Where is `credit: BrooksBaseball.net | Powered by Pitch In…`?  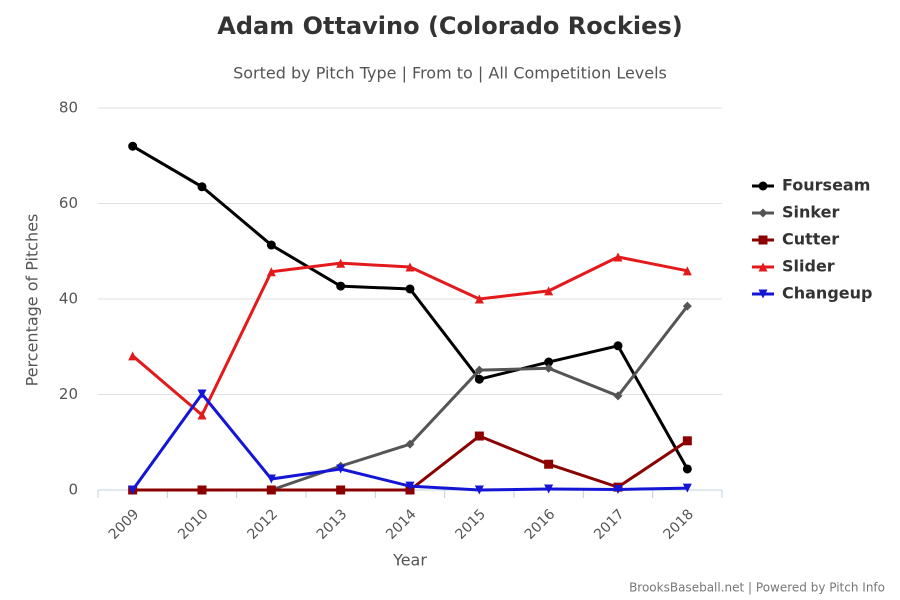
credit: BrooksBaseball.net | Powered by Pitch In… is located at coordinates (757, 588).